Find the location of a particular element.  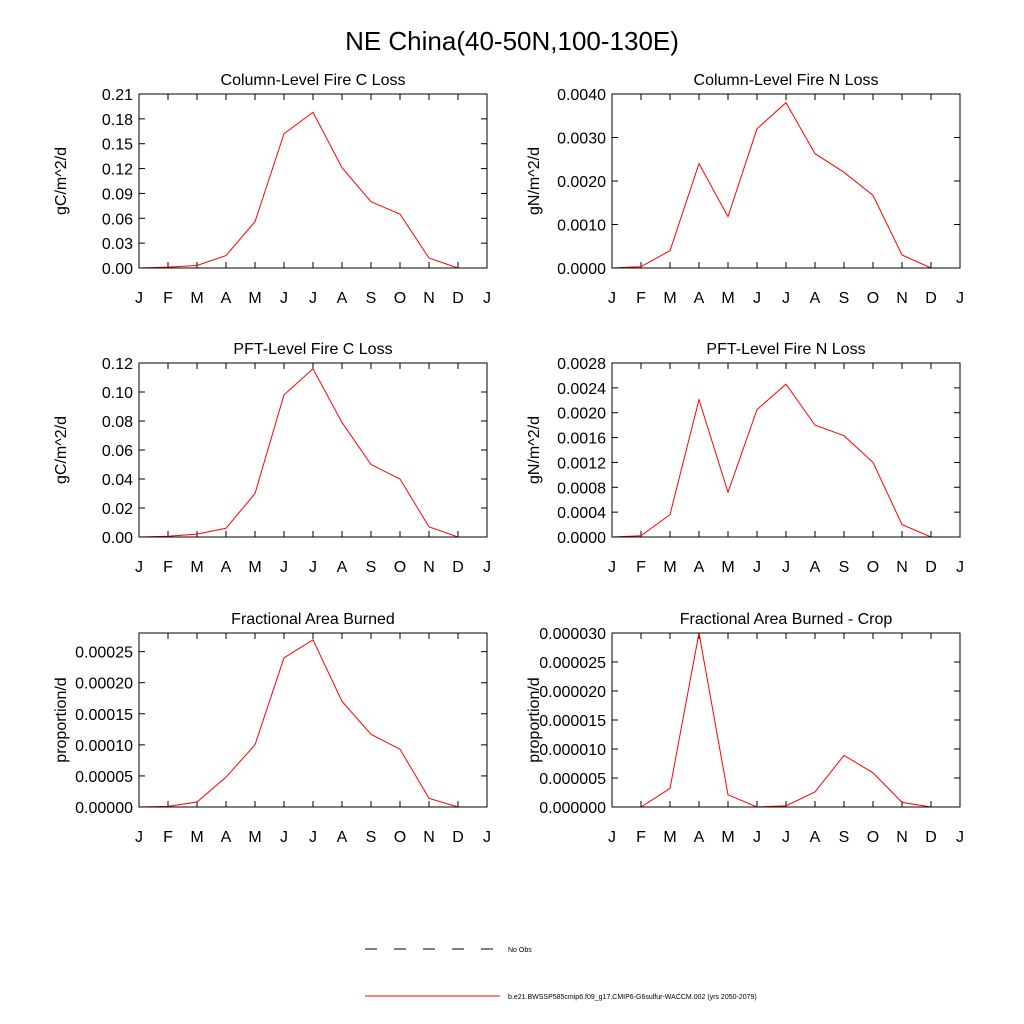

figure-title: NE China(40-50N,100-130E) is located at coordinates (512, 41).